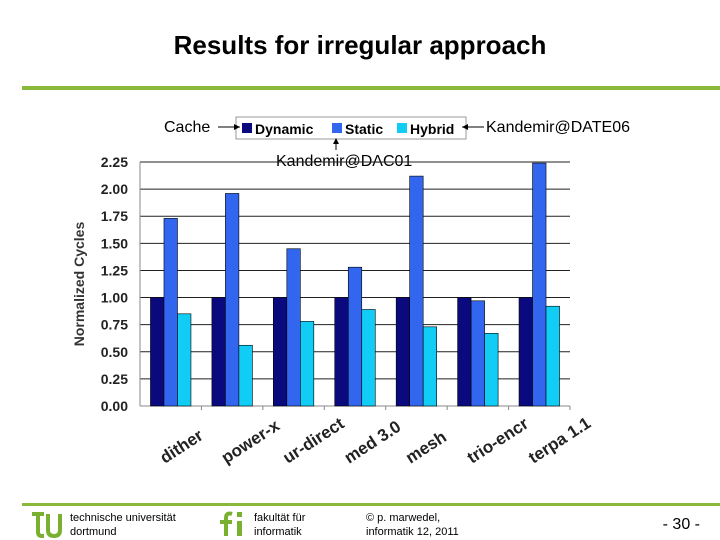  I want to click on footer-faculty: fakultät für informatik, so click(279, 525).